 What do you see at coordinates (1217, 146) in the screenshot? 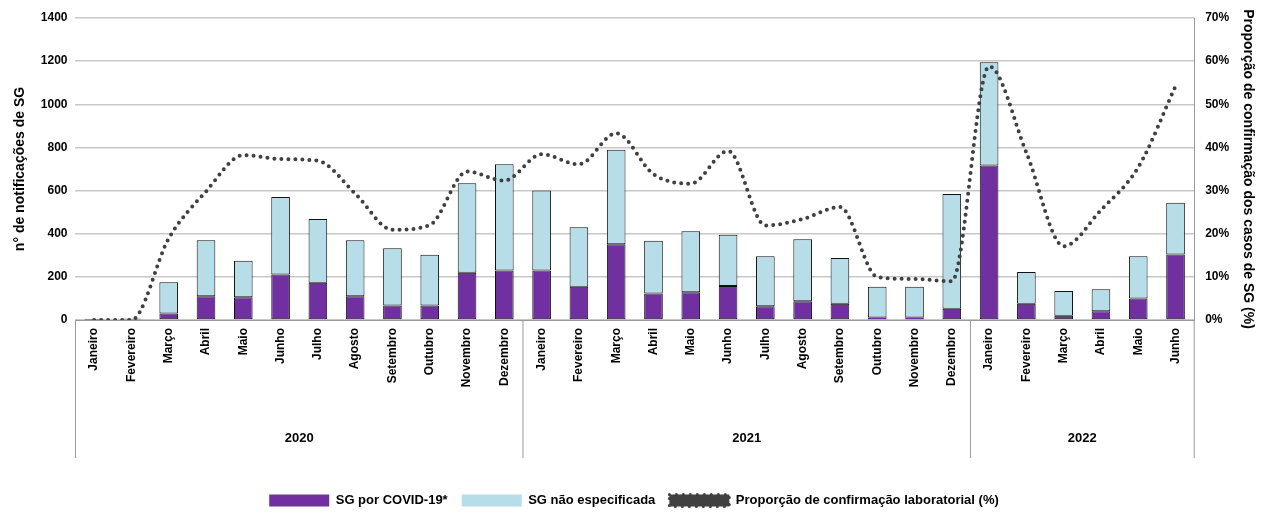
I see `y2-tick-label: 40%` at bounding box center [1217, 146].